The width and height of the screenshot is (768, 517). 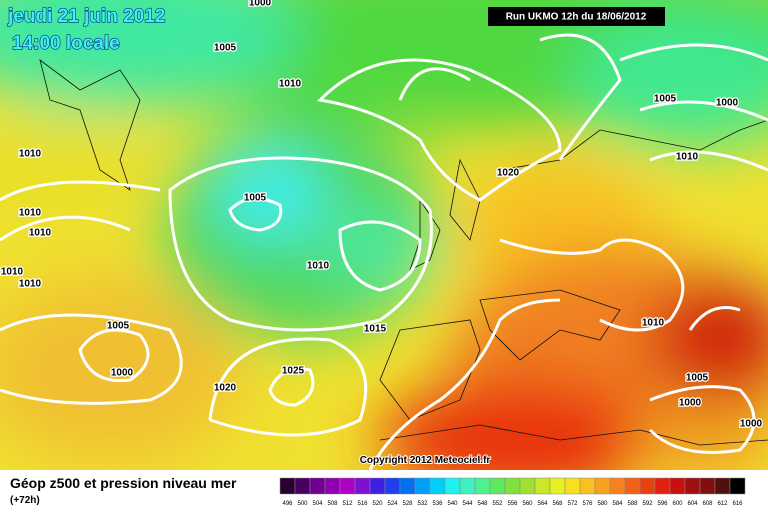 What do you see at coordinates (602, 504) in the screenshot?
I see `legend-level-label: 580` at bounding box center [602, 504].